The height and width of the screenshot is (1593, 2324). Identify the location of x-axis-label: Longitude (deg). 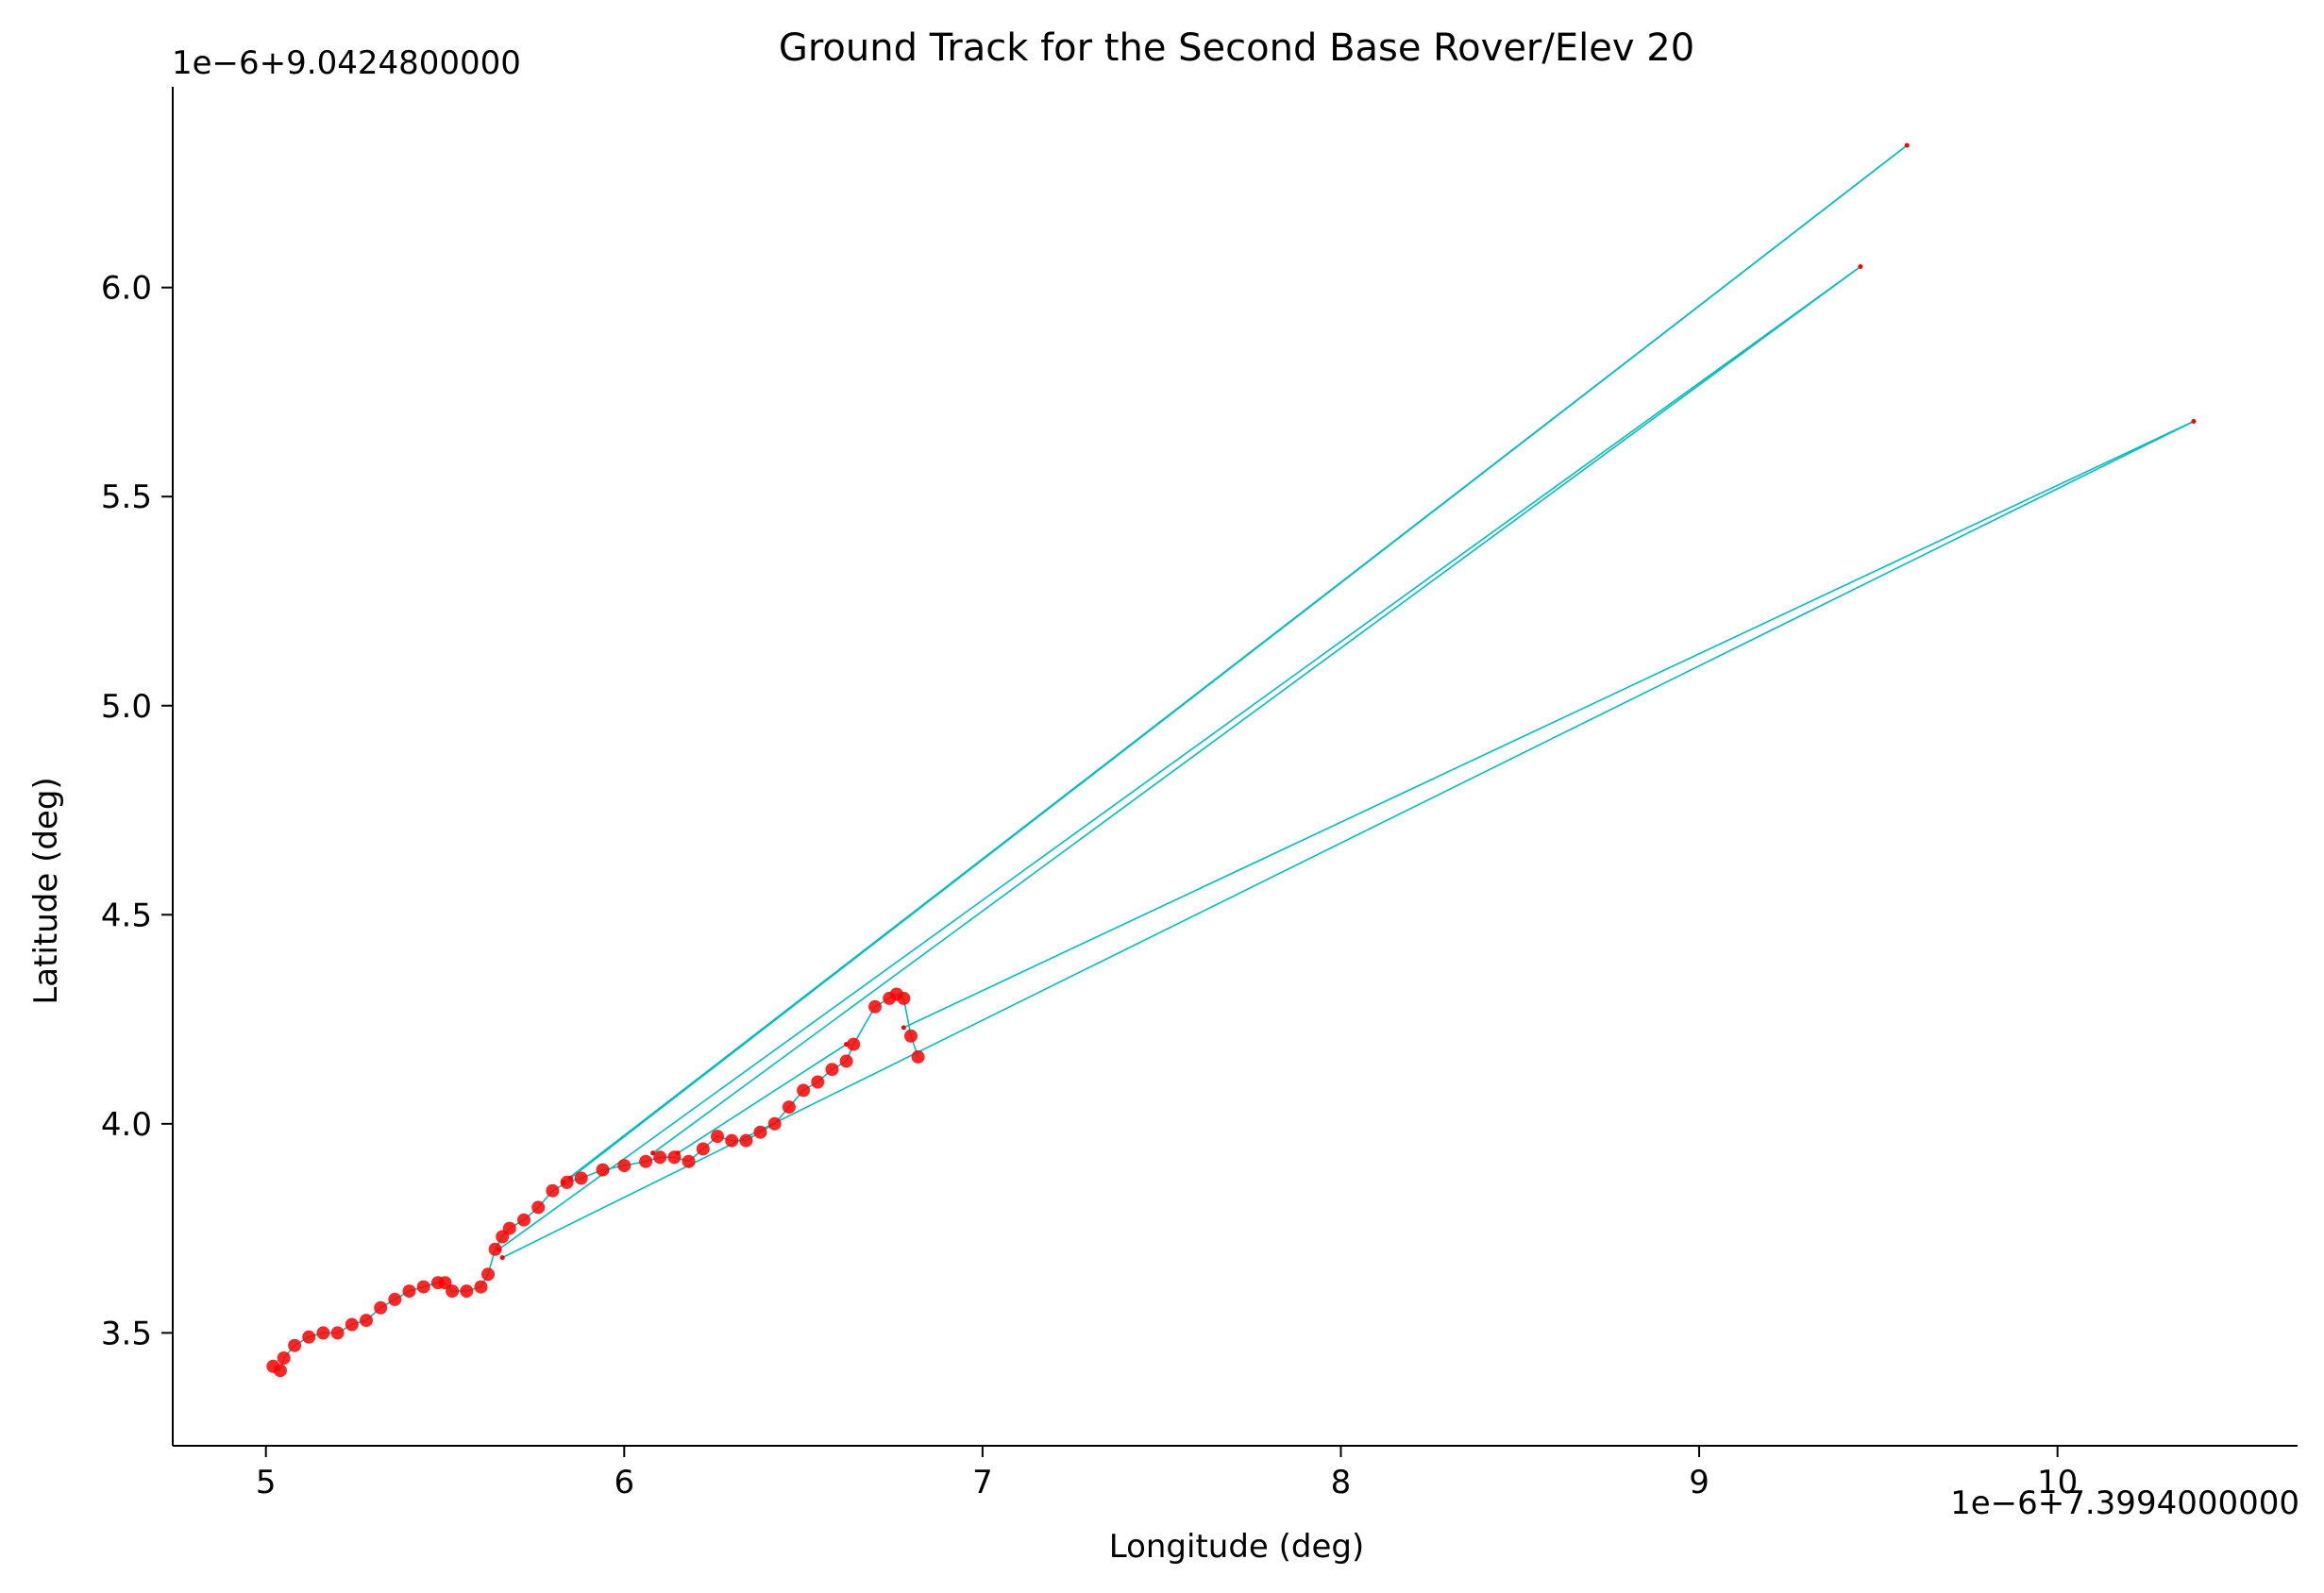
(1237, 1547).